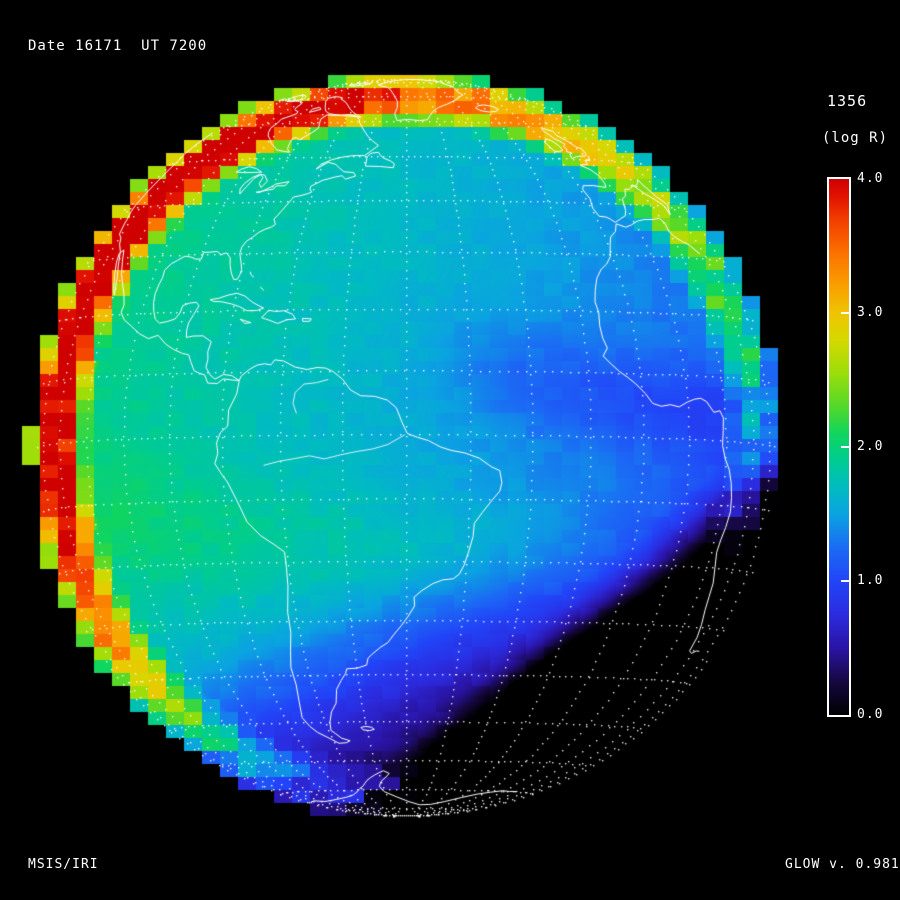 This screenshot has height=900, width=900. What do you see at coordinates (870, 714) in the screenshot?
I see `colorbar-tick-label: 0.0` at bounding box center [870, 714].